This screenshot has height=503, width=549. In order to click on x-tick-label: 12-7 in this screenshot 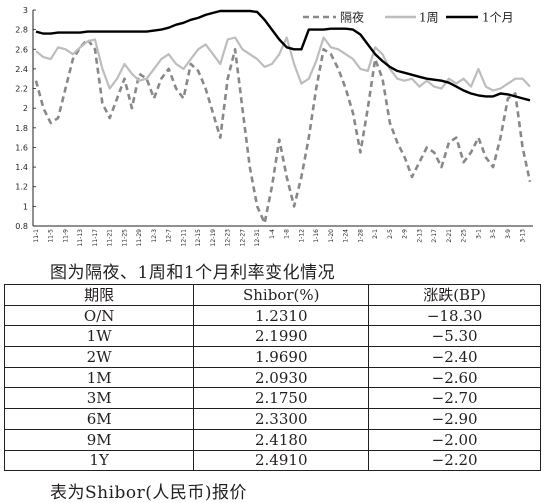, I will do `click(169, 236)`.